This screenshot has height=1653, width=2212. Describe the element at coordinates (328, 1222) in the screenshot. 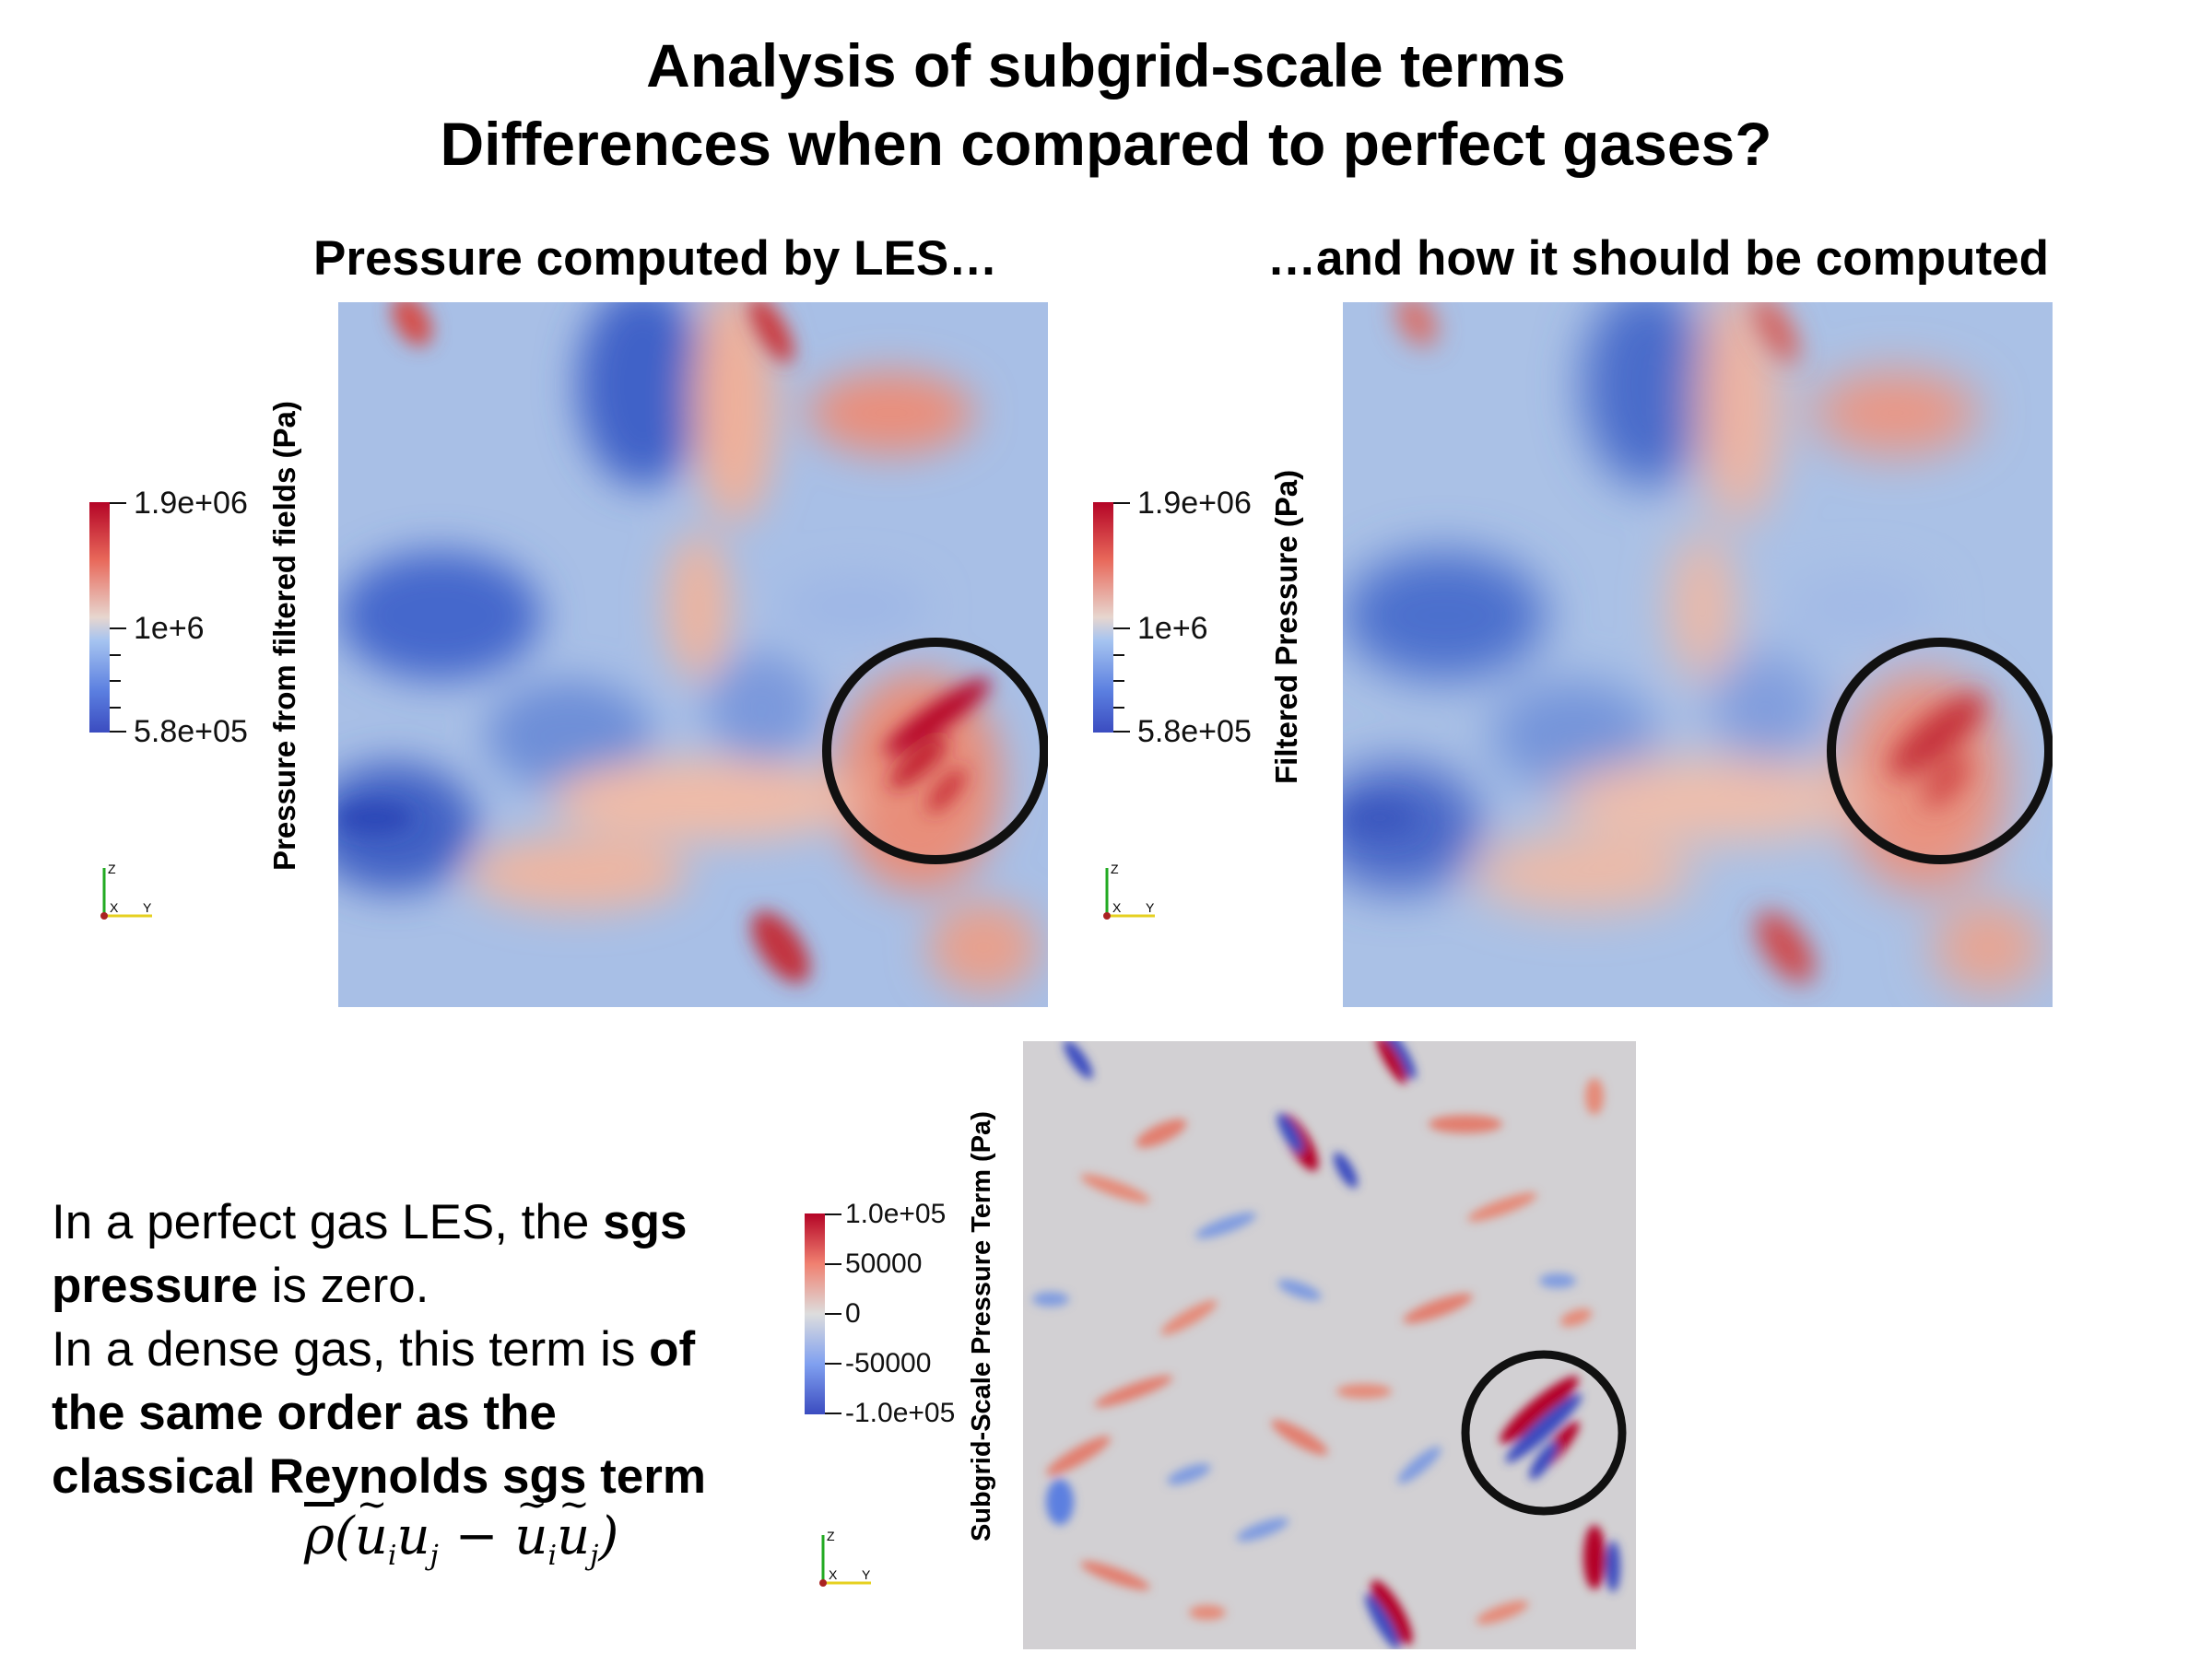

I see `explanation-part: In a perfect gas LES, the` at that location.